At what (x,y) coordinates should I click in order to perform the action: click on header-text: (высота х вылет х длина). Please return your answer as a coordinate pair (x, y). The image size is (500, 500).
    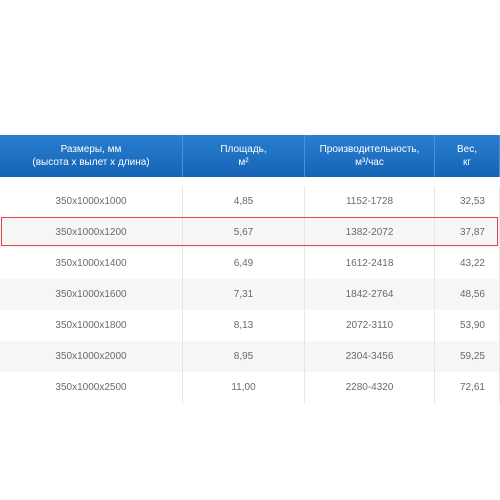
    Looking at the image, I should click on (91, 162).